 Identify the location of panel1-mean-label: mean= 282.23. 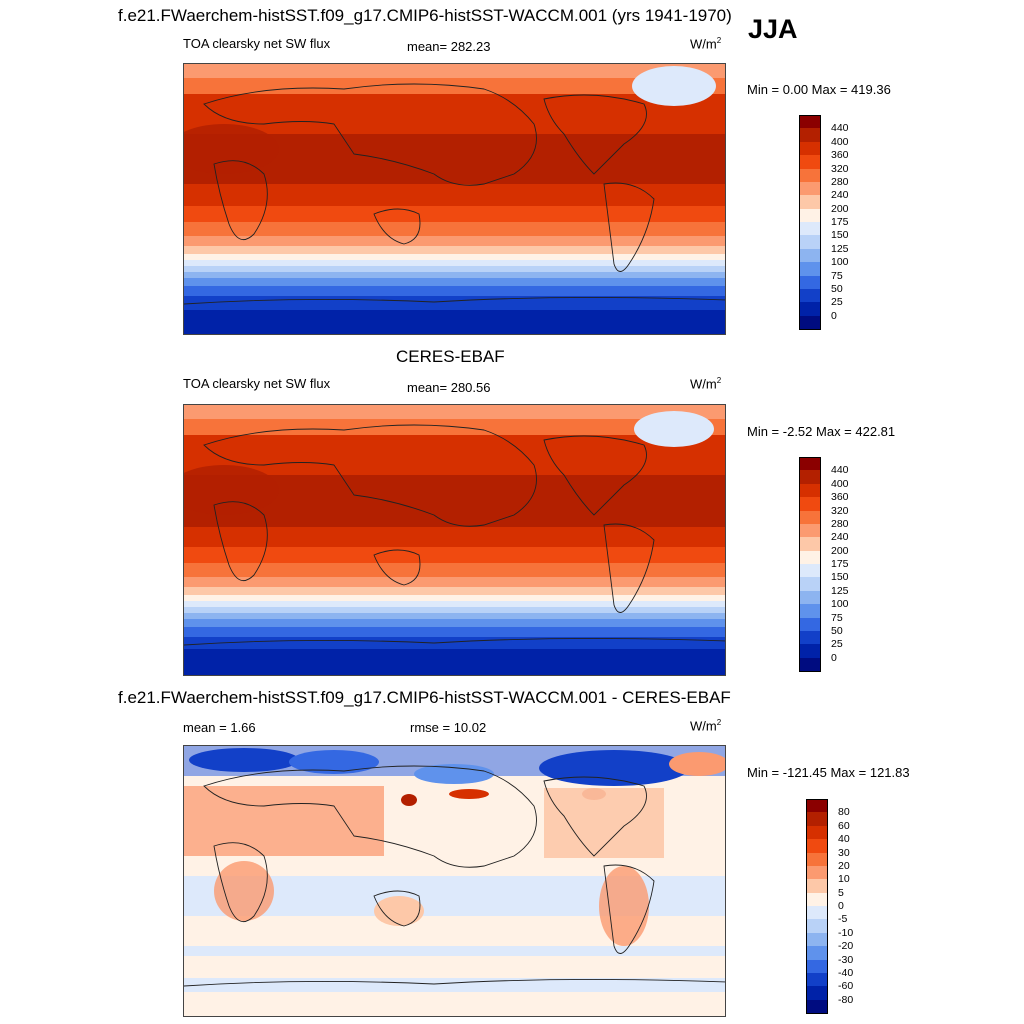
(449, 46).